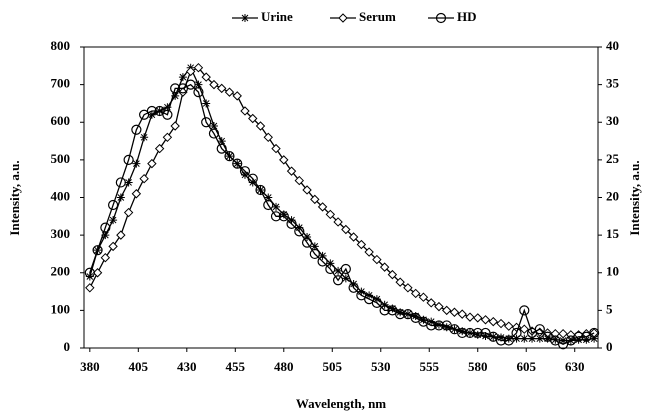 The width and height of the screenshot is (645, 413). Describe the element at coordinates (236, 366) in the screenshot. I see `x-tick-label: 455` at that location.